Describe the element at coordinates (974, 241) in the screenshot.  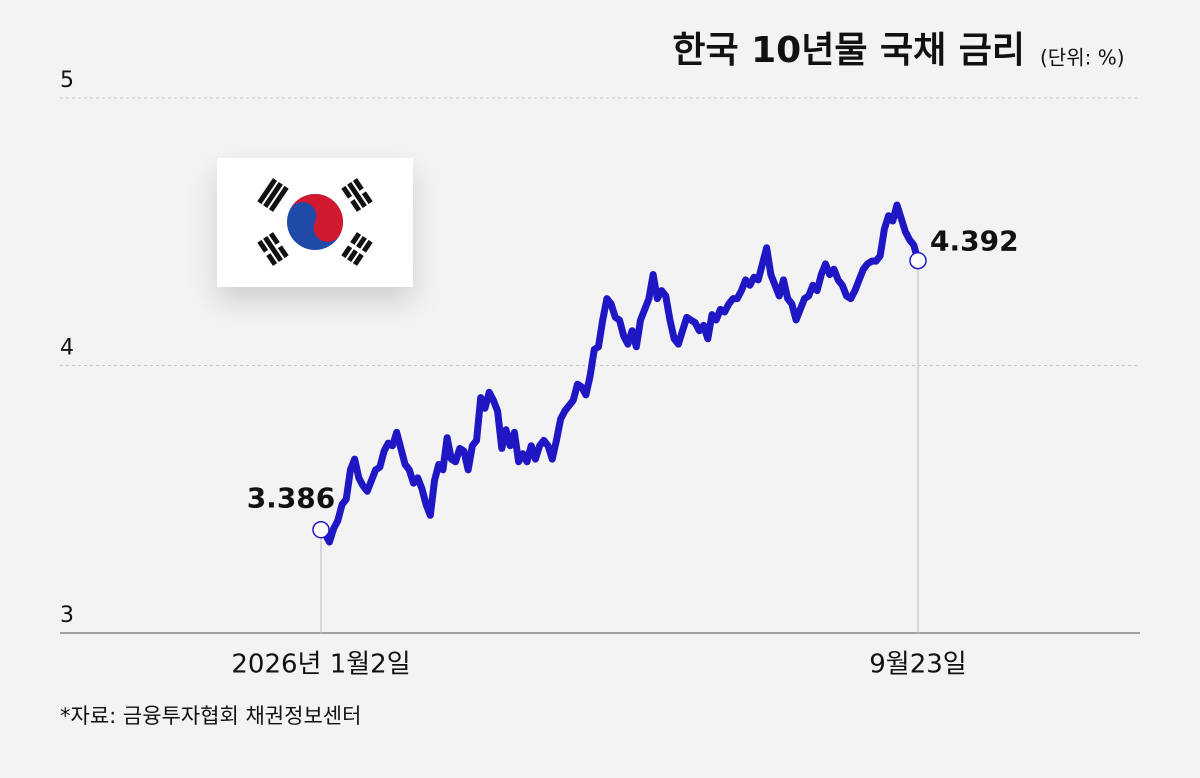
I see `data-label: 4.392` at that location.